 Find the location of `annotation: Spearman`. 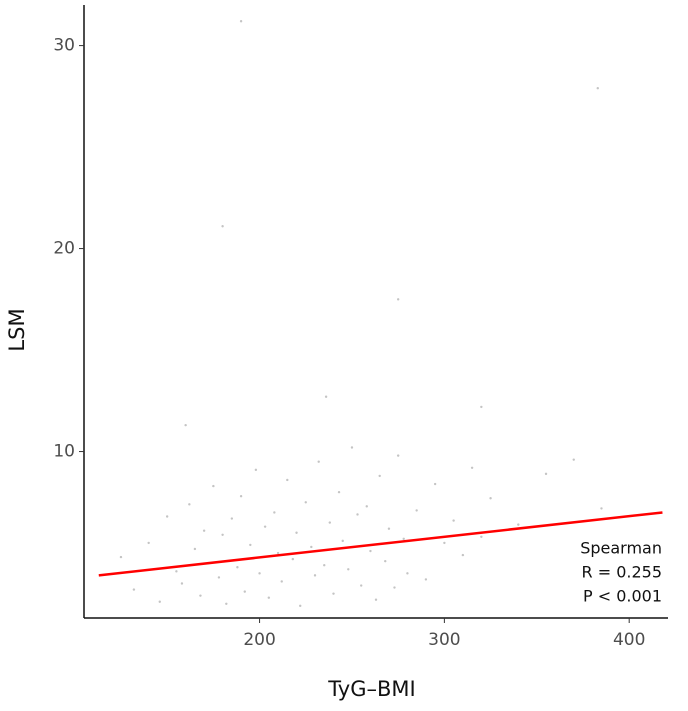

annotation: Spearman is located at coordinates (621, 548).